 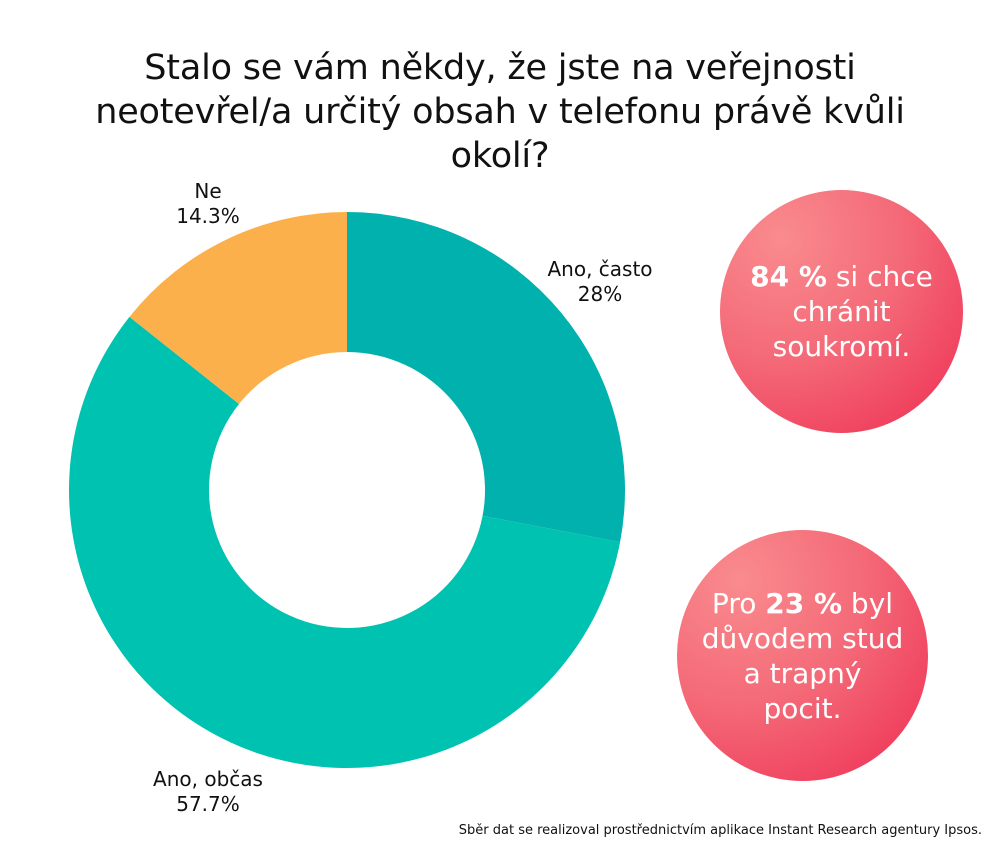 I want to click on slice-category-label: Ano, často, so click(x=599, y=269).